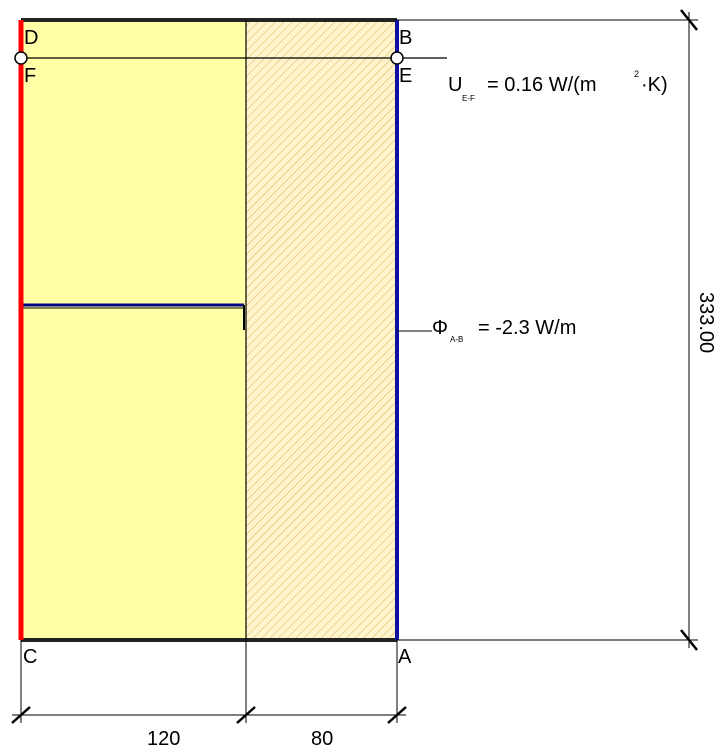  What do you see at coordinates (456, 339) in the screenshot?
I see `phi-subscript: A-B` at bounding box center [456, 339].